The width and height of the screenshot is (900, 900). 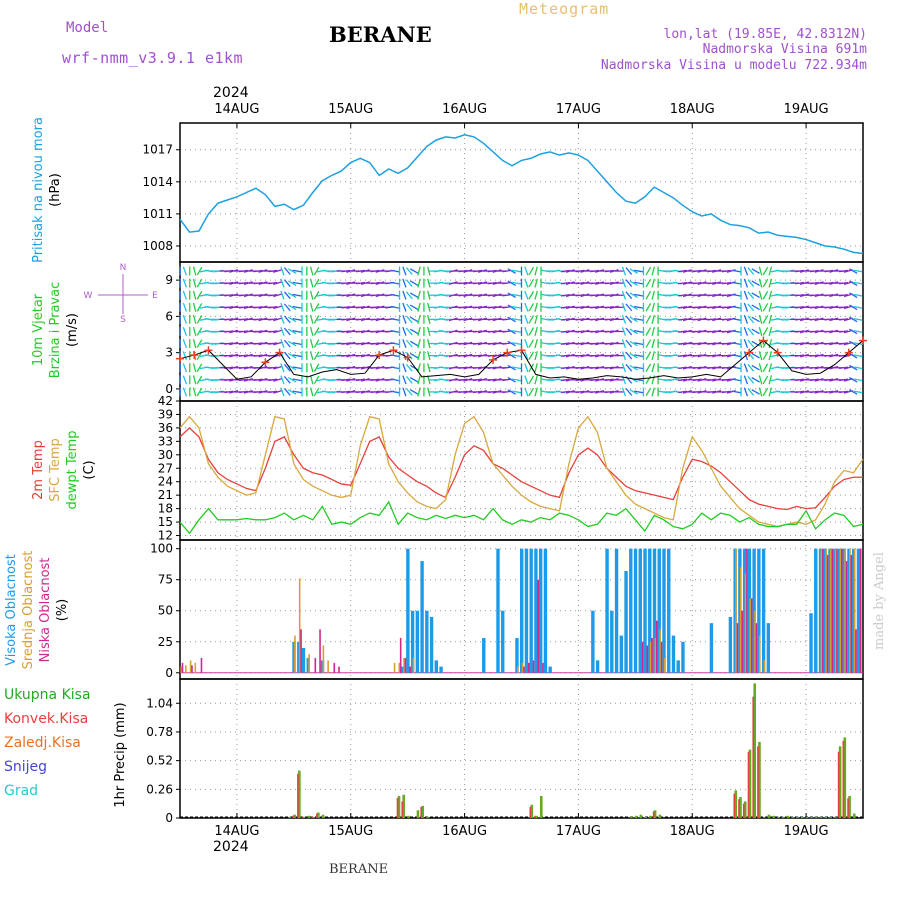 What do you see at coordinates (231, 93) in the screenshot?
I see `year-top: 2024` at bounding box center [231, 93].